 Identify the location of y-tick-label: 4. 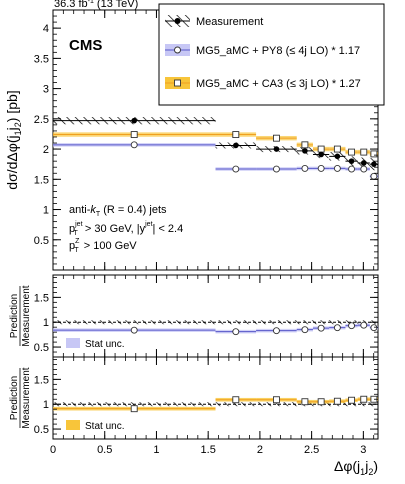
(46, 29).